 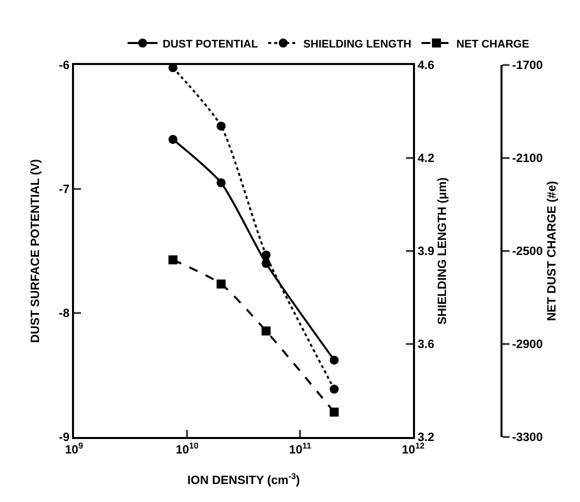 What do you see at coordinates (426, 158) in the screenshot?
I see `y2-tick-label: 4.2` at bounding box center [426, 158].